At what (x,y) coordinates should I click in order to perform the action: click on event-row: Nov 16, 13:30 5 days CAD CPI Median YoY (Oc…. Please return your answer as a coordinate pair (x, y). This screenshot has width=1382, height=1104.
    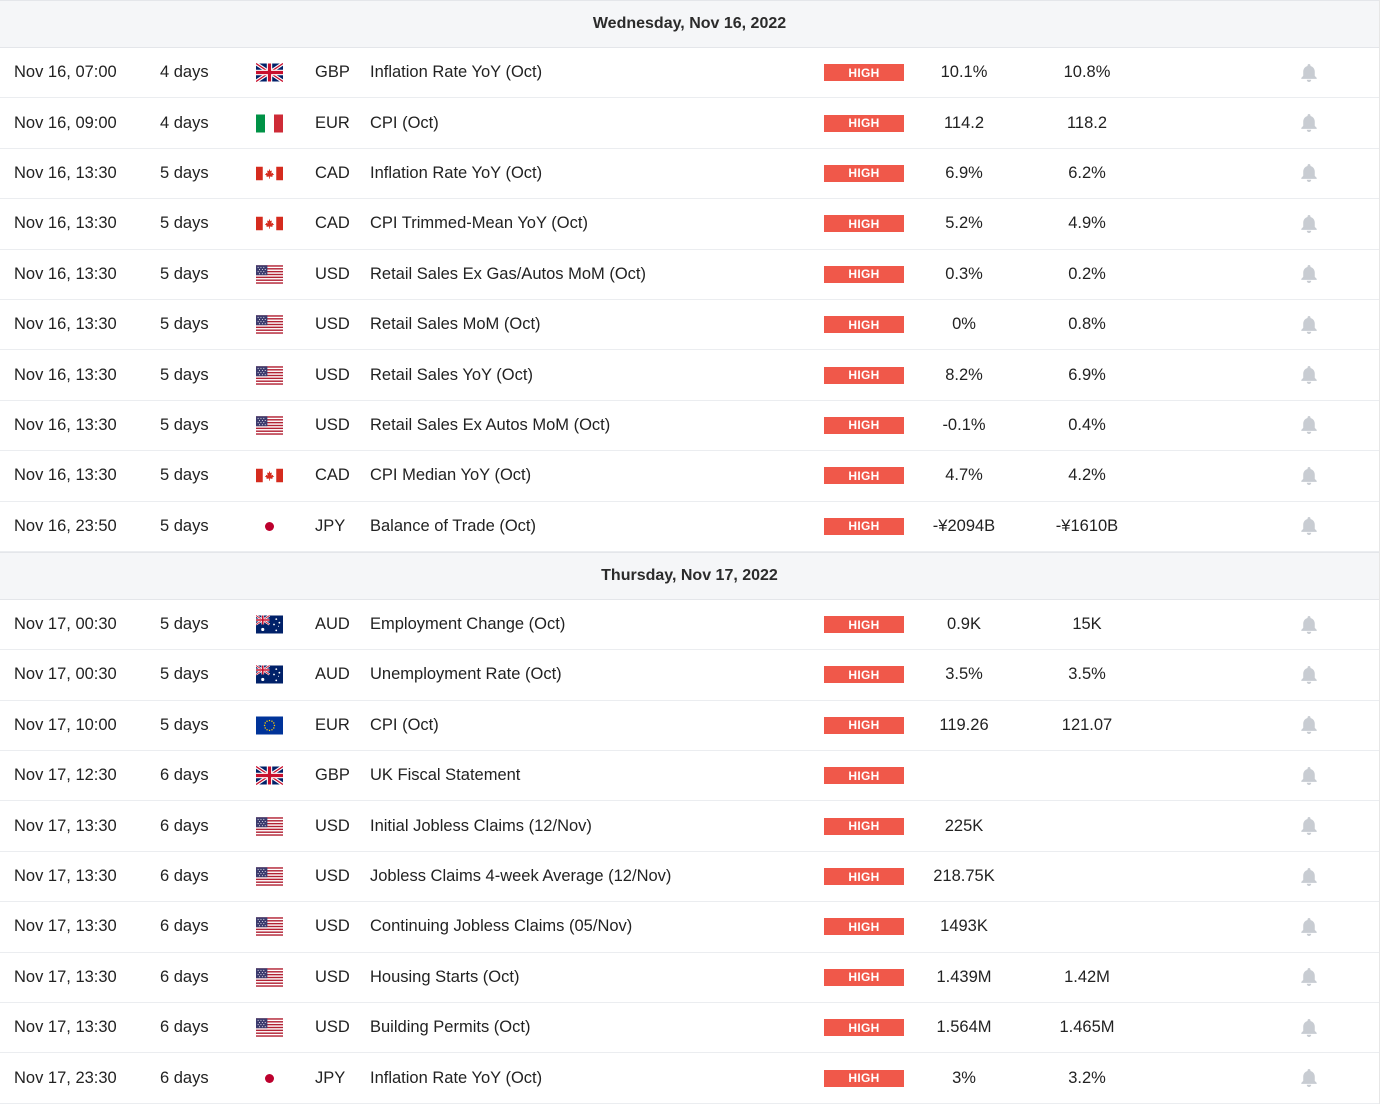
    Looking at the image, I should click on (689, 476).